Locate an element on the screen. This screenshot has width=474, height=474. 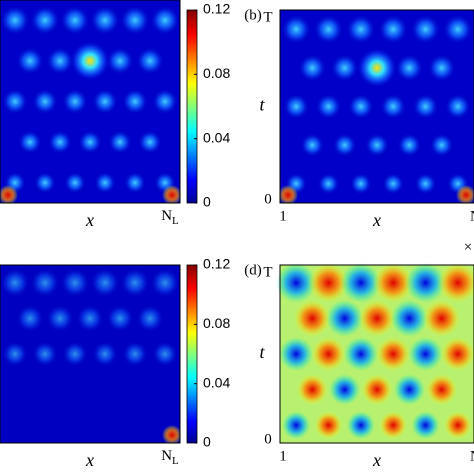
panel-label: (d) is located at coordinates (253, 270).